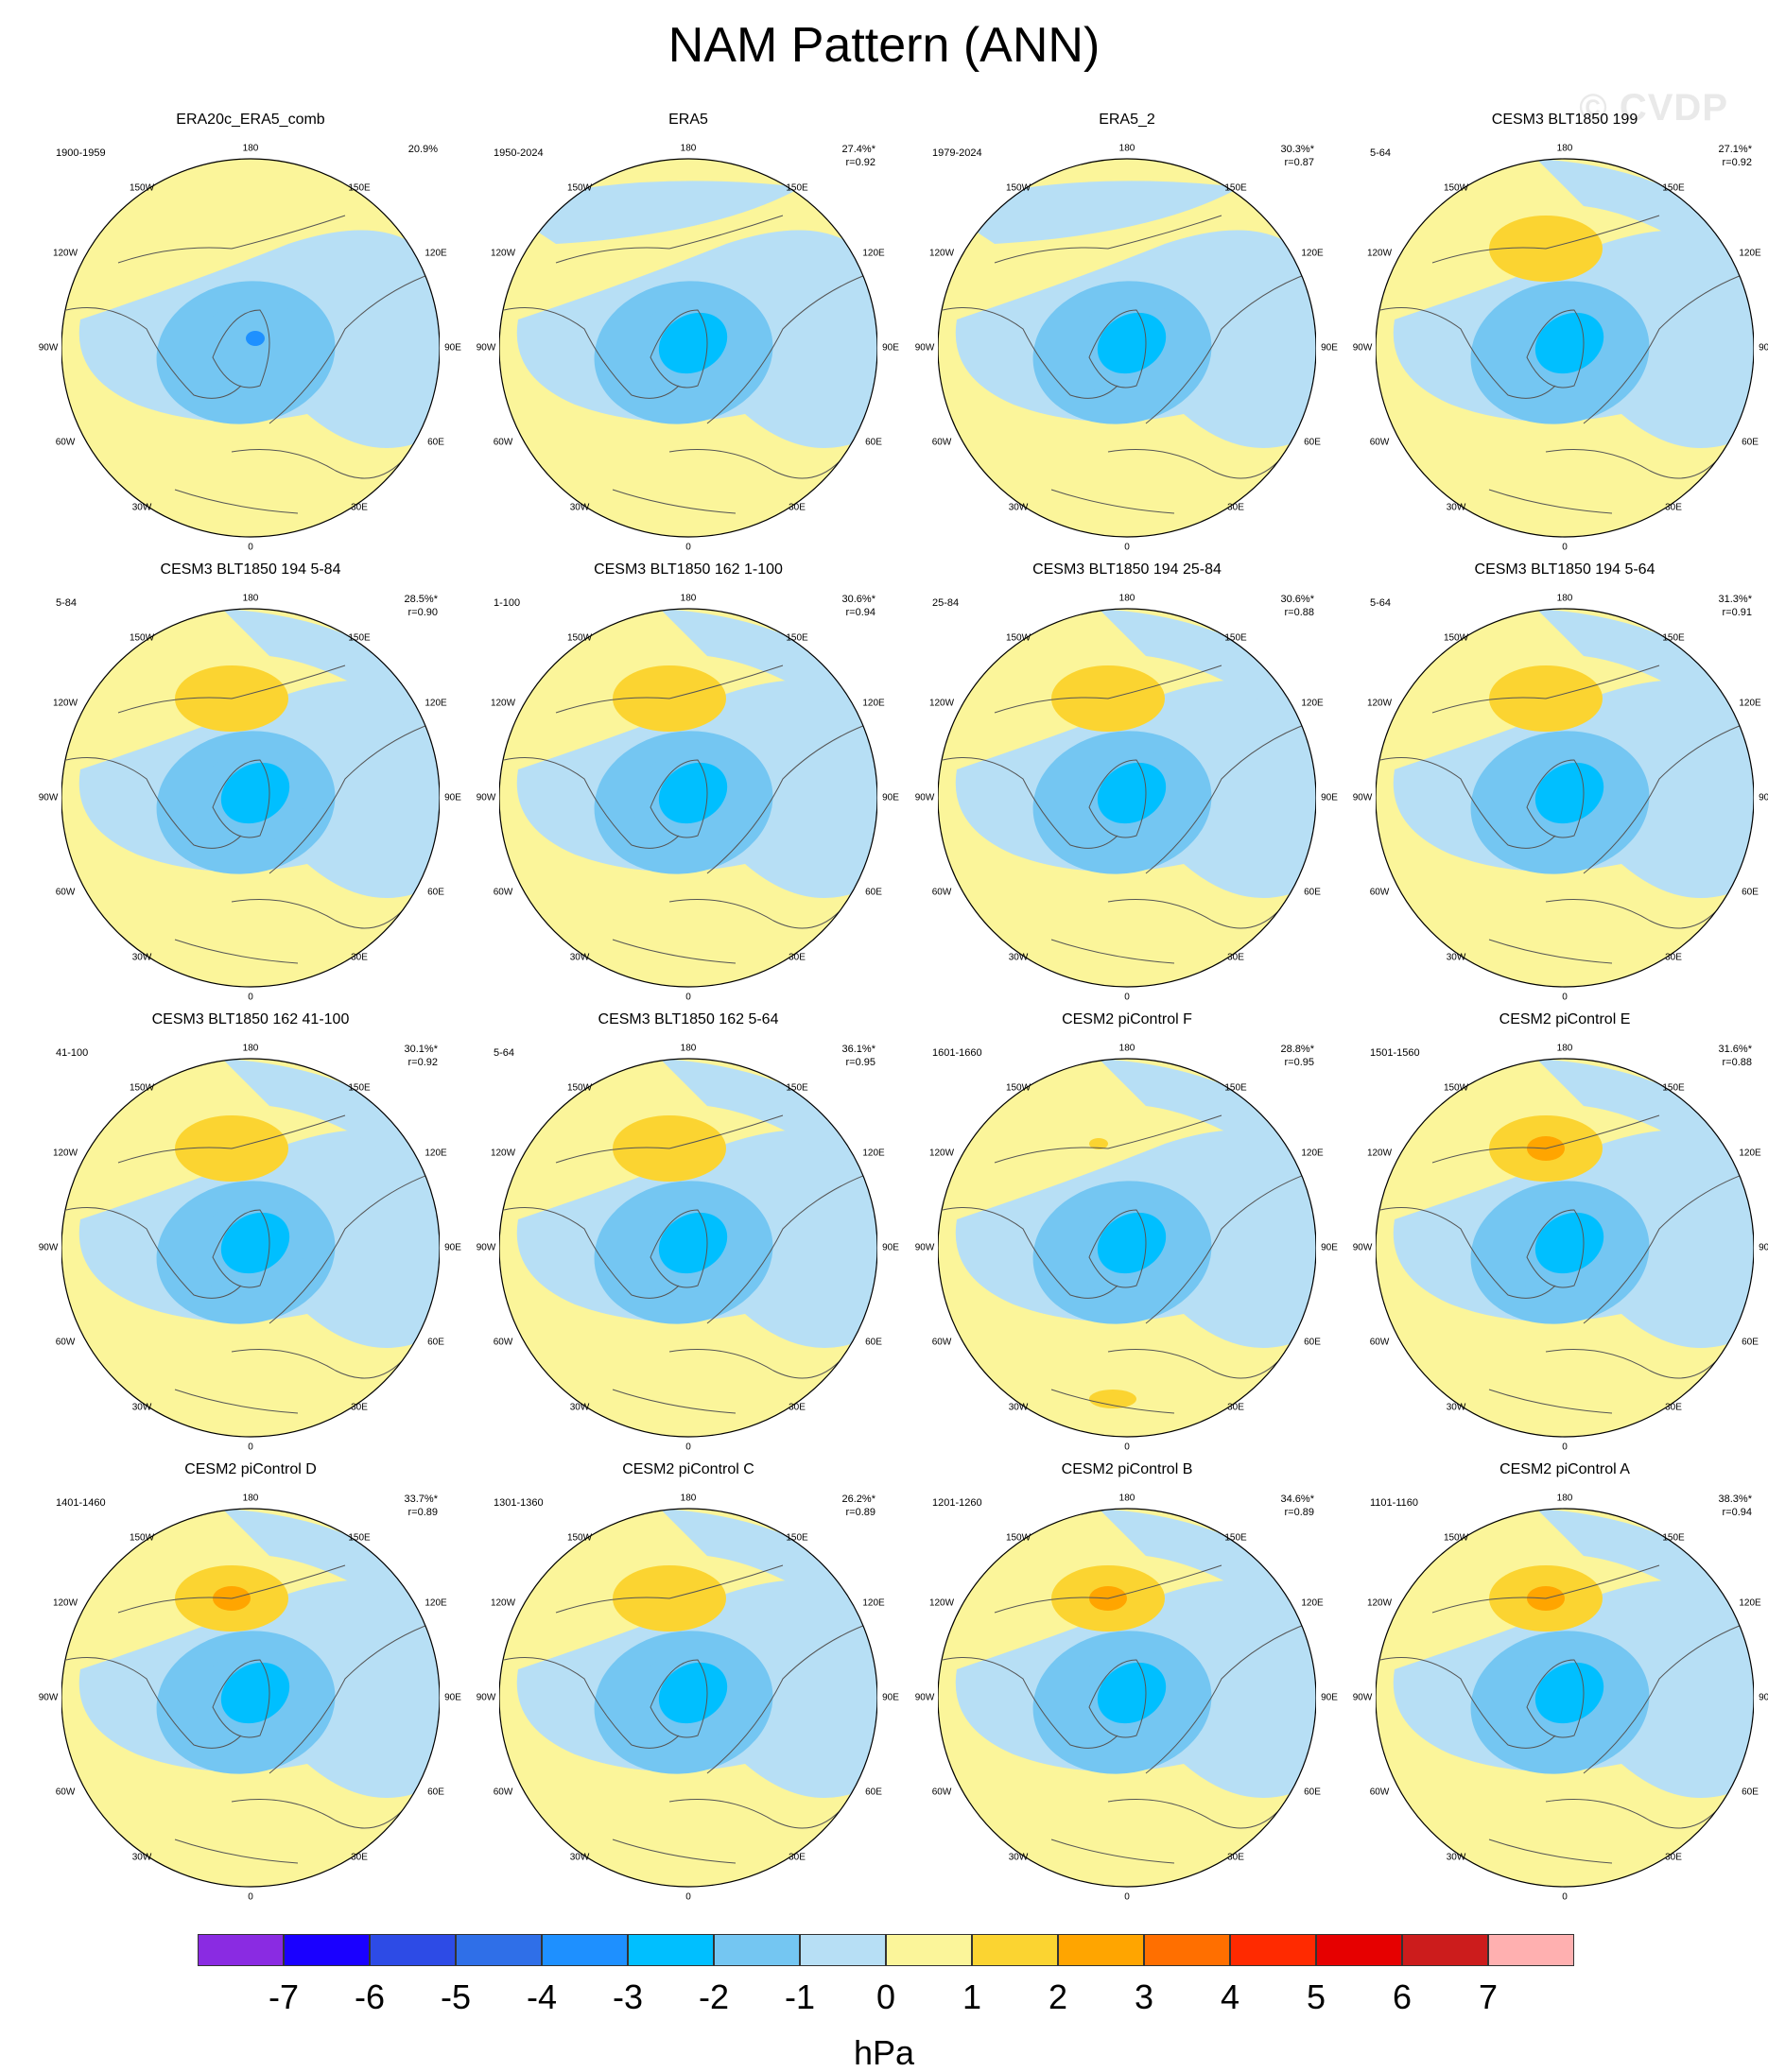  I want to click on panel-period: 1101-1160, so click(1394, 1503).